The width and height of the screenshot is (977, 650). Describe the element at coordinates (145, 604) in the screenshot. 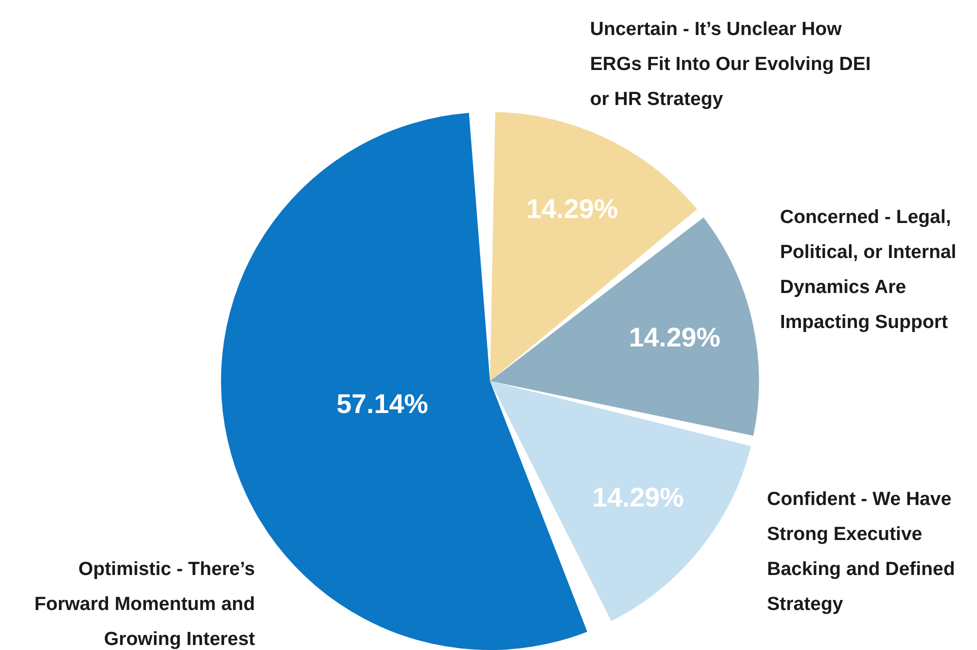

I see `slice-label: Optimistic - There’s Forward Momentum and Growing Interest` at that location.